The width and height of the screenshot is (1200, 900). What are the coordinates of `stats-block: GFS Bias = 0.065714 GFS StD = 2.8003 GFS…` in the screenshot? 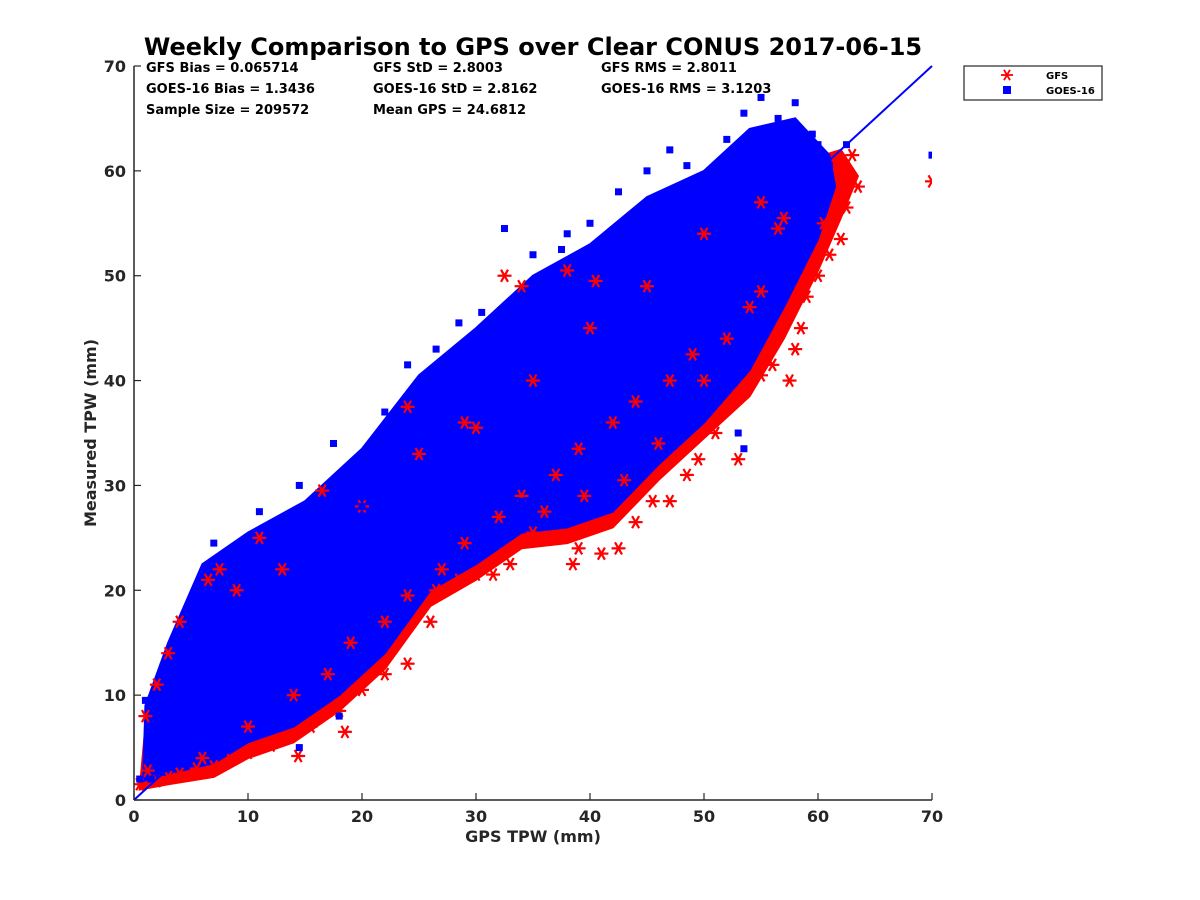 It's located at (458, 89).